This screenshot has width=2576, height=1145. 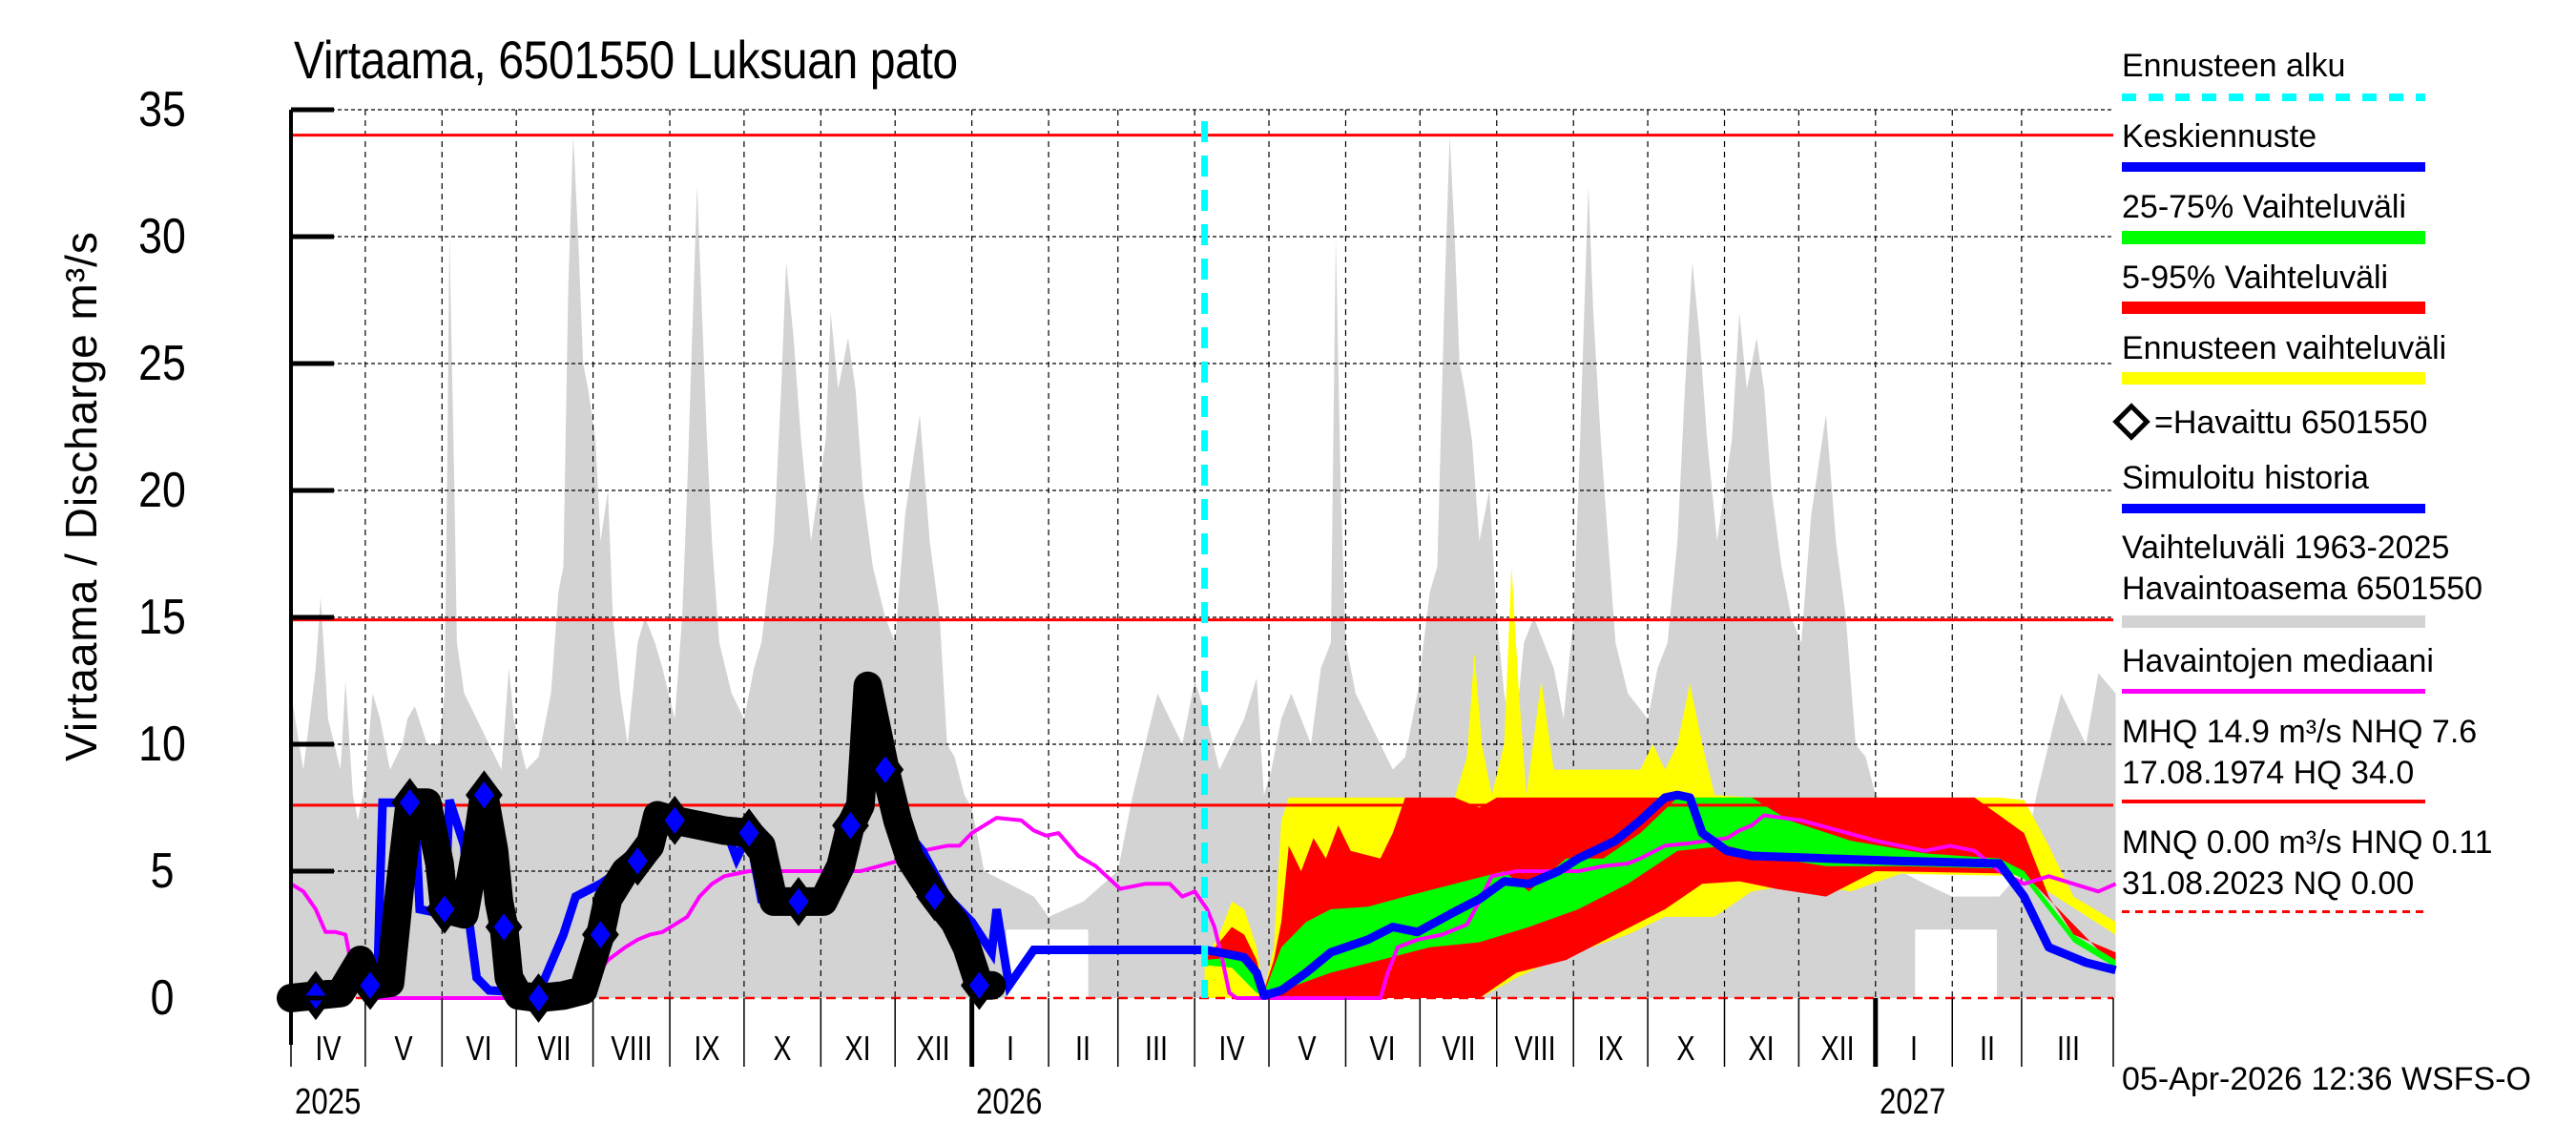 I want to click on x-year-label: 2025, so click(x=328, y=1102).